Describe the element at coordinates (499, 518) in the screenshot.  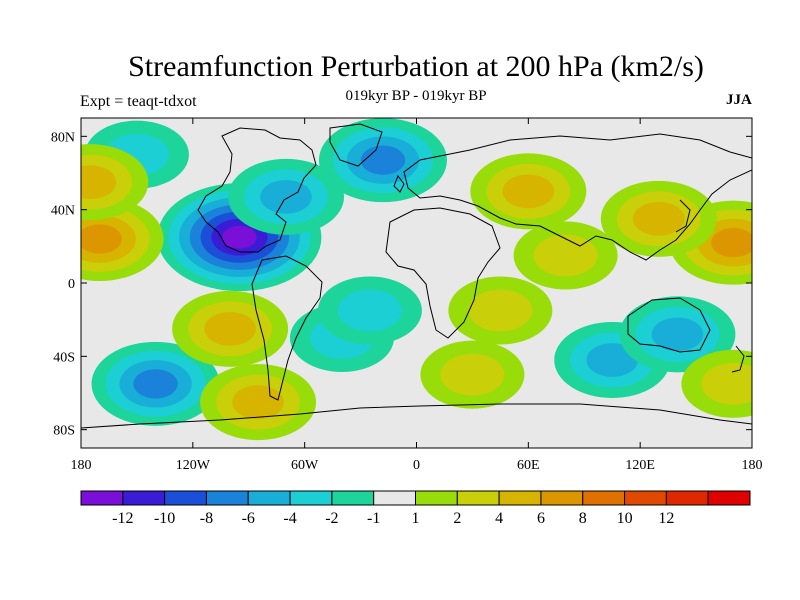
I see `colorbar-label: 4` at that location.